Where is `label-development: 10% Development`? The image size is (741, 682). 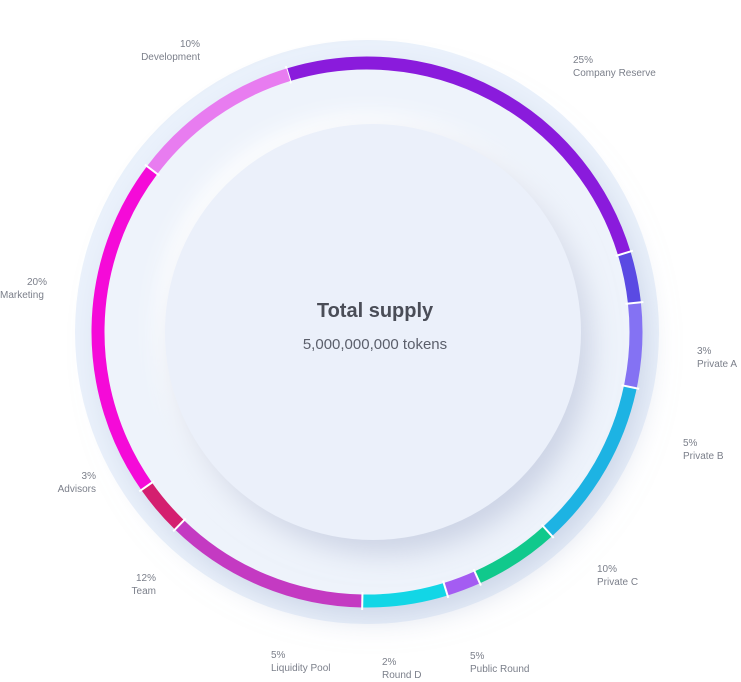
label-development: 10% Development is located at coordinates (160, 51).